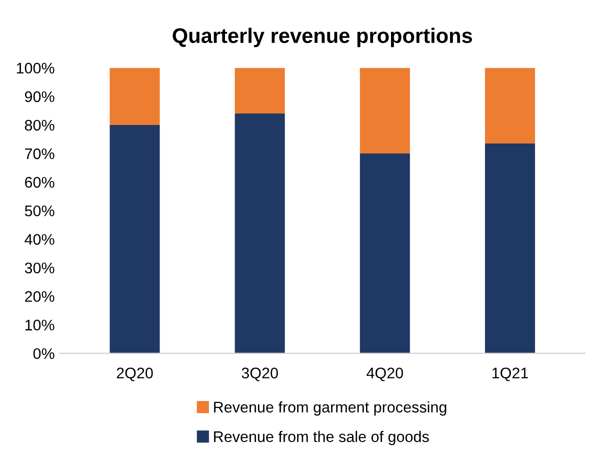 The height and width of the screenshot is (468, 597). I want to click on y-tick-label: 90%, so click(39, 96).